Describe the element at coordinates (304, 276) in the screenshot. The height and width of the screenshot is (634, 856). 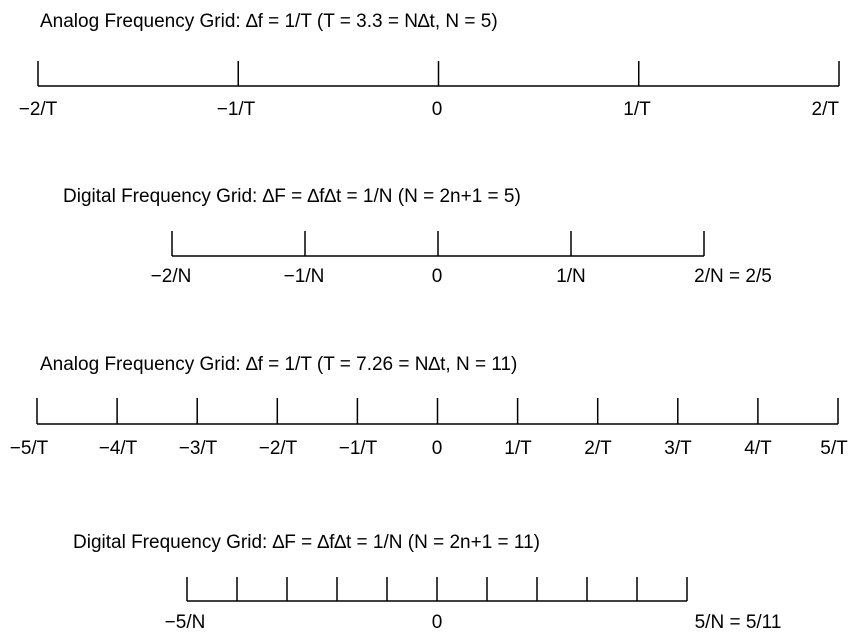
I see `tick-label: −1/N` at that location.